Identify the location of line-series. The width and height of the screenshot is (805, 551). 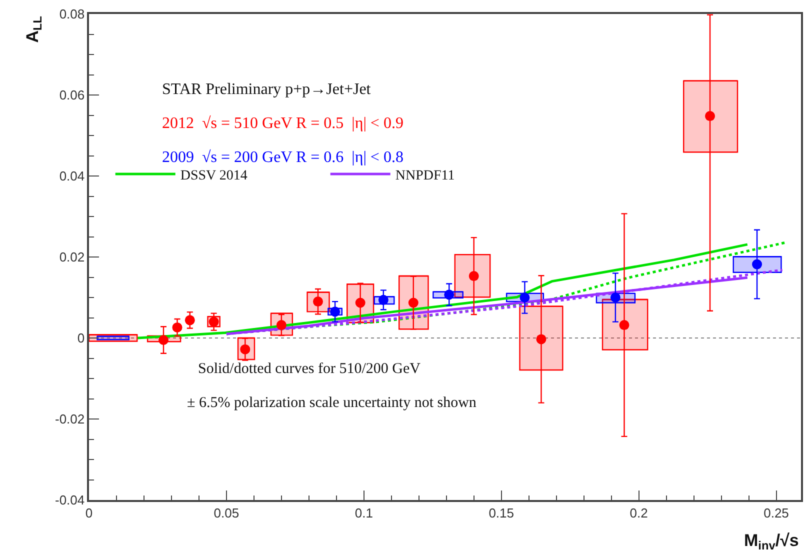
(442, 291).